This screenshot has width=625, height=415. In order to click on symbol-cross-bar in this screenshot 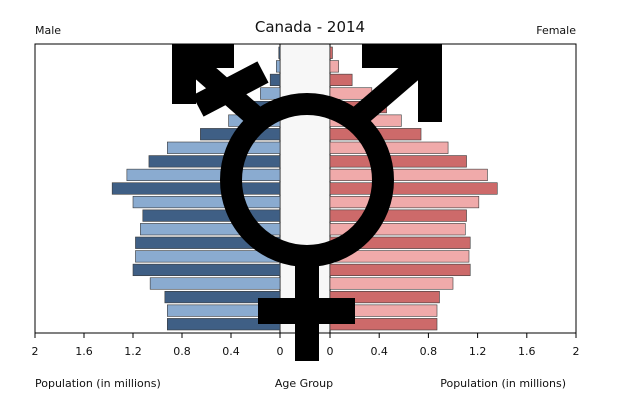, I will do `click(306, 311)`.